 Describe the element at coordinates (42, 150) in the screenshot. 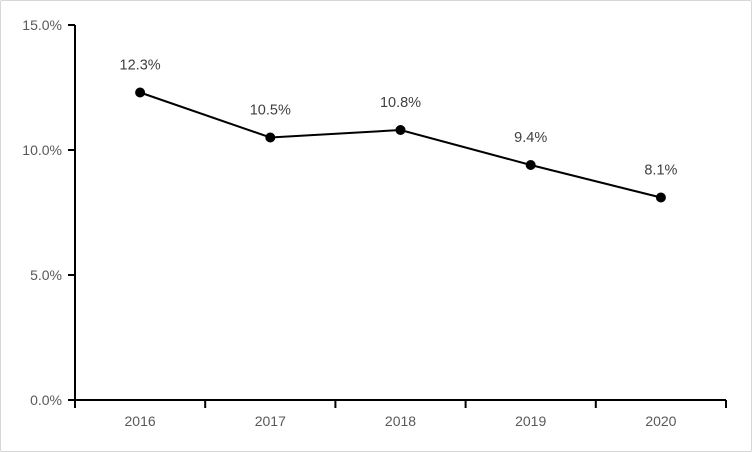

I see `y-axis-tick-label: 10.0%` at that location.